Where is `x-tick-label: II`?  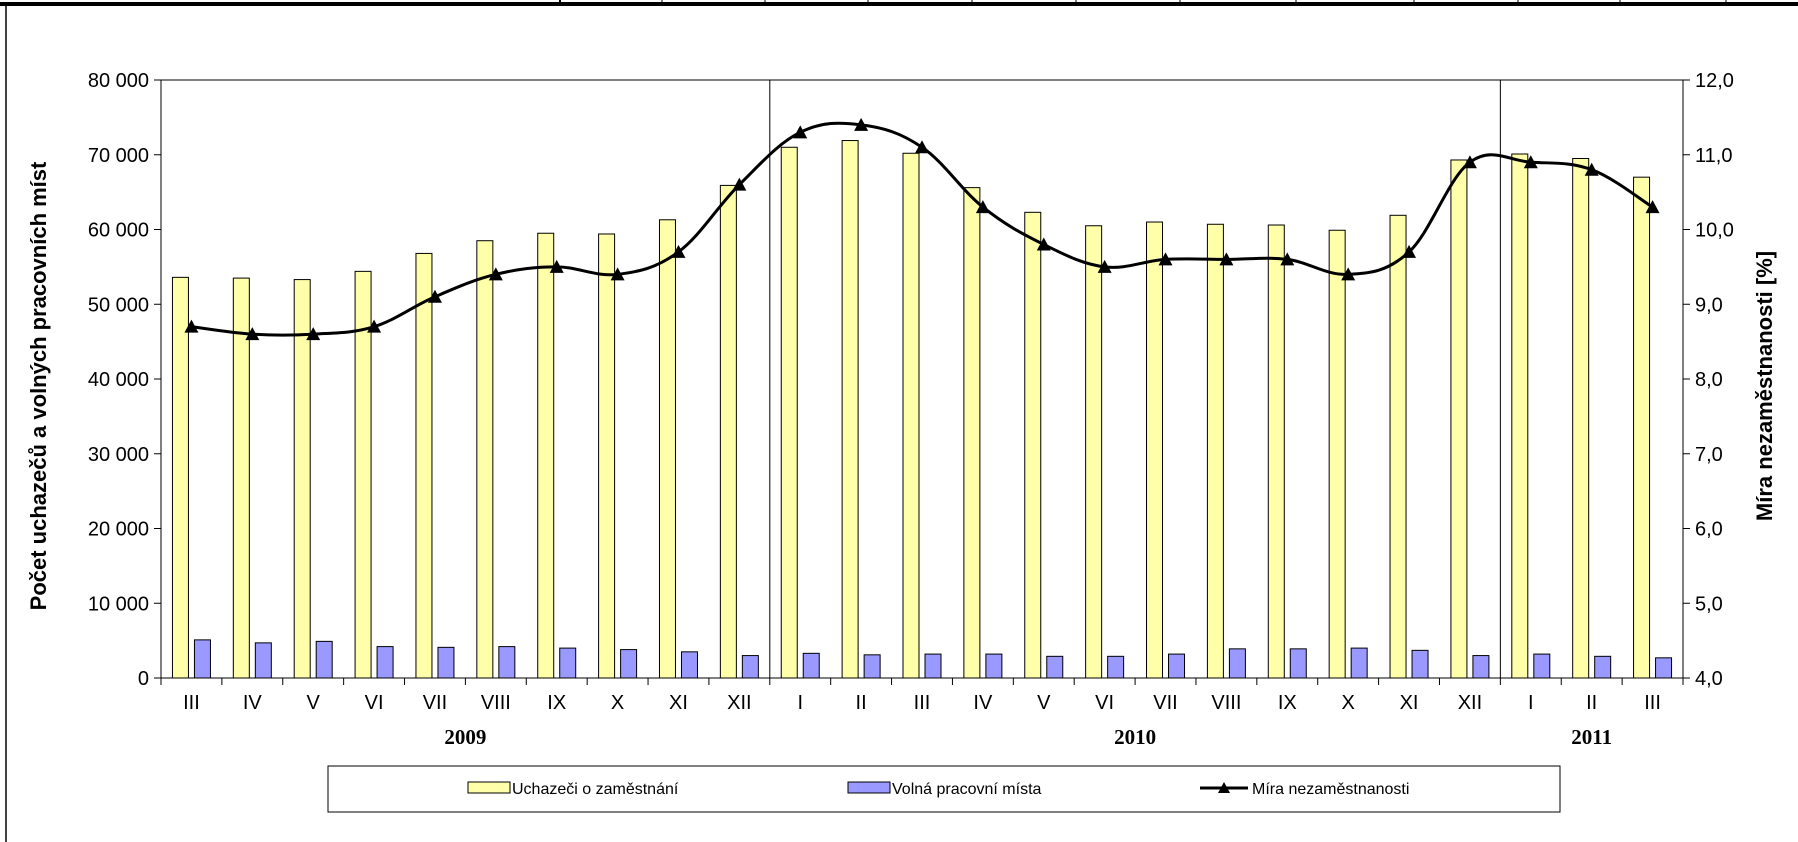 x-tick-label: II is located at coordinates (1591, 703).